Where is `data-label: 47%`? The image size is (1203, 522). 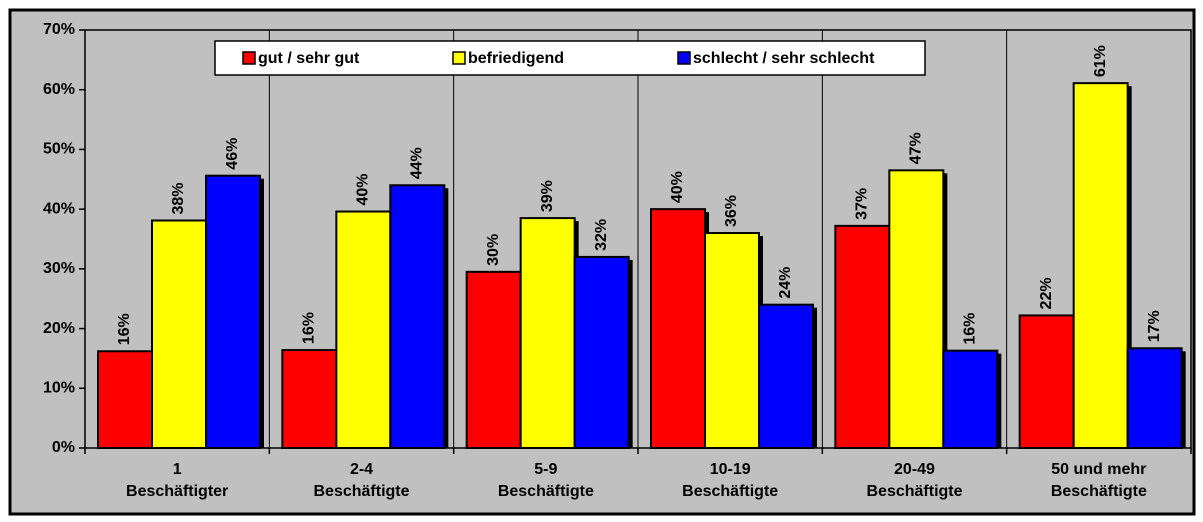 data-label: 47% is located at coordinates (916, 148).